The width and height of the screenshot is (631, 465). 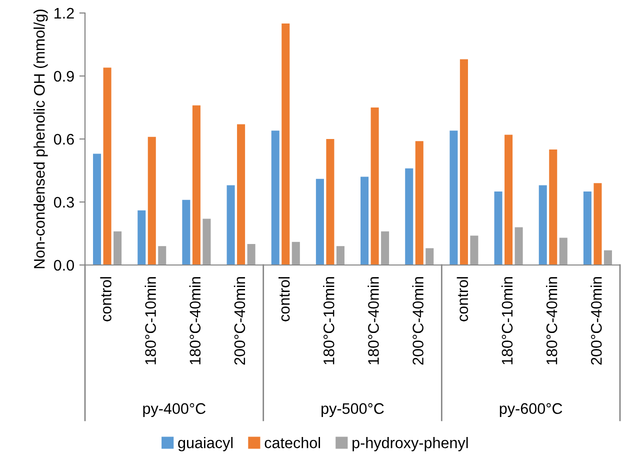 What do you see at coordinates (64, 76) in the screenshot?
I see `y-tick-label: 0.9` at bounding box center [64, 76].